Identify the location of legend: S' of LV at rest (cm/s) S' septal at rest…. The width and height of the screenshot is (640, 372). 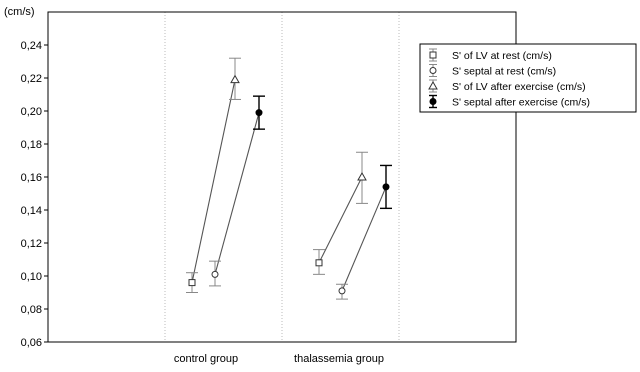
(528, 78).